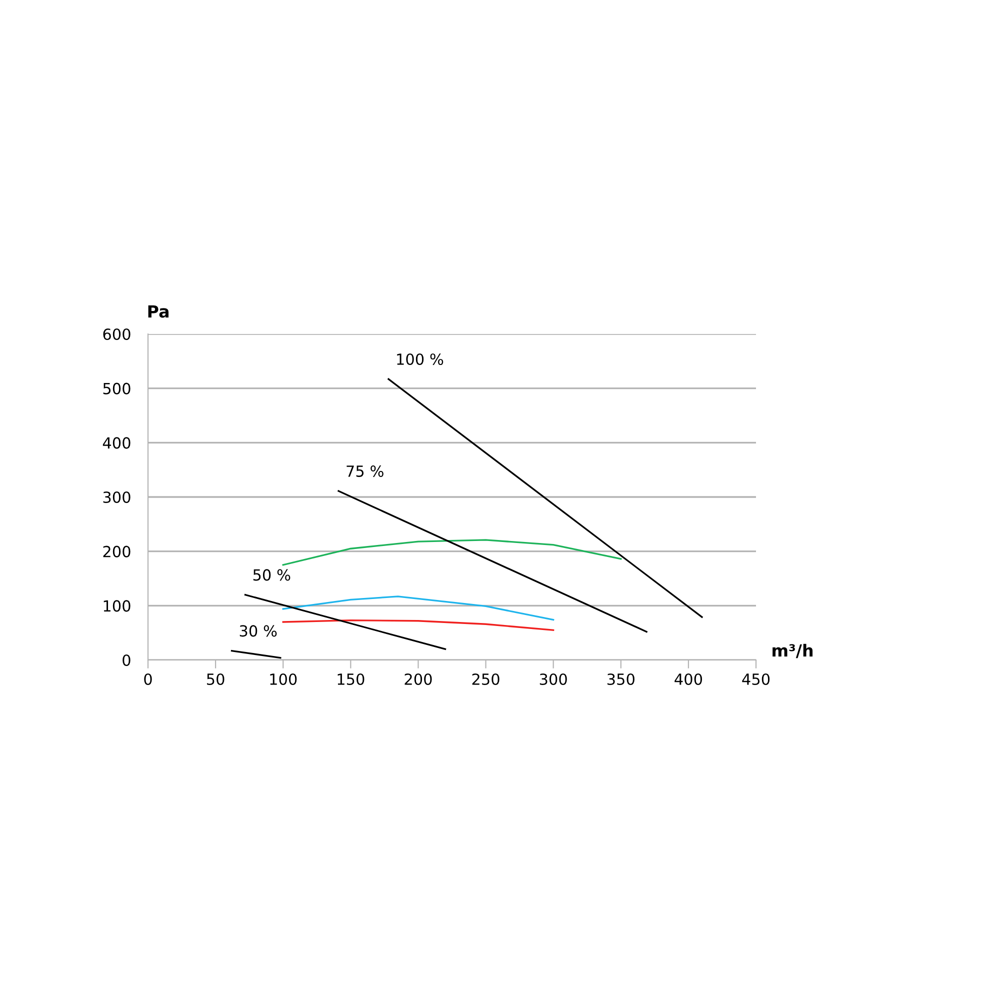 The width and height of the screenshot is (1000, 1000). What do you see at coordinates (116, 388) in the screenshot?
I see `y-tick-label: 500` at bounding box center [116, 388].